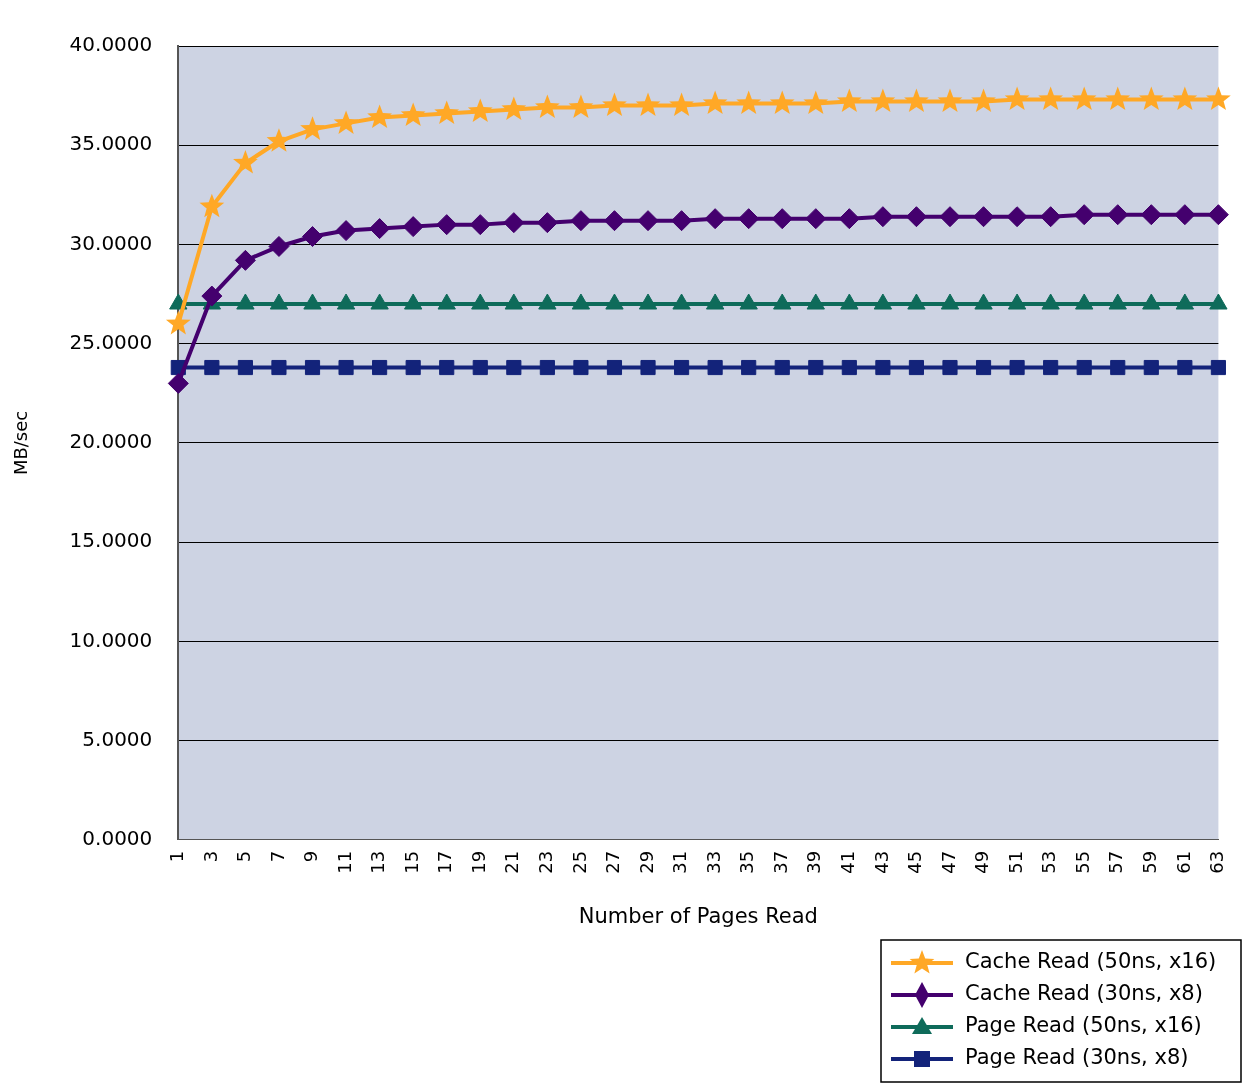  Describe the element at coordinates (1082, 862) in the screenshot. I see `x-tick-label: 55` at that location.